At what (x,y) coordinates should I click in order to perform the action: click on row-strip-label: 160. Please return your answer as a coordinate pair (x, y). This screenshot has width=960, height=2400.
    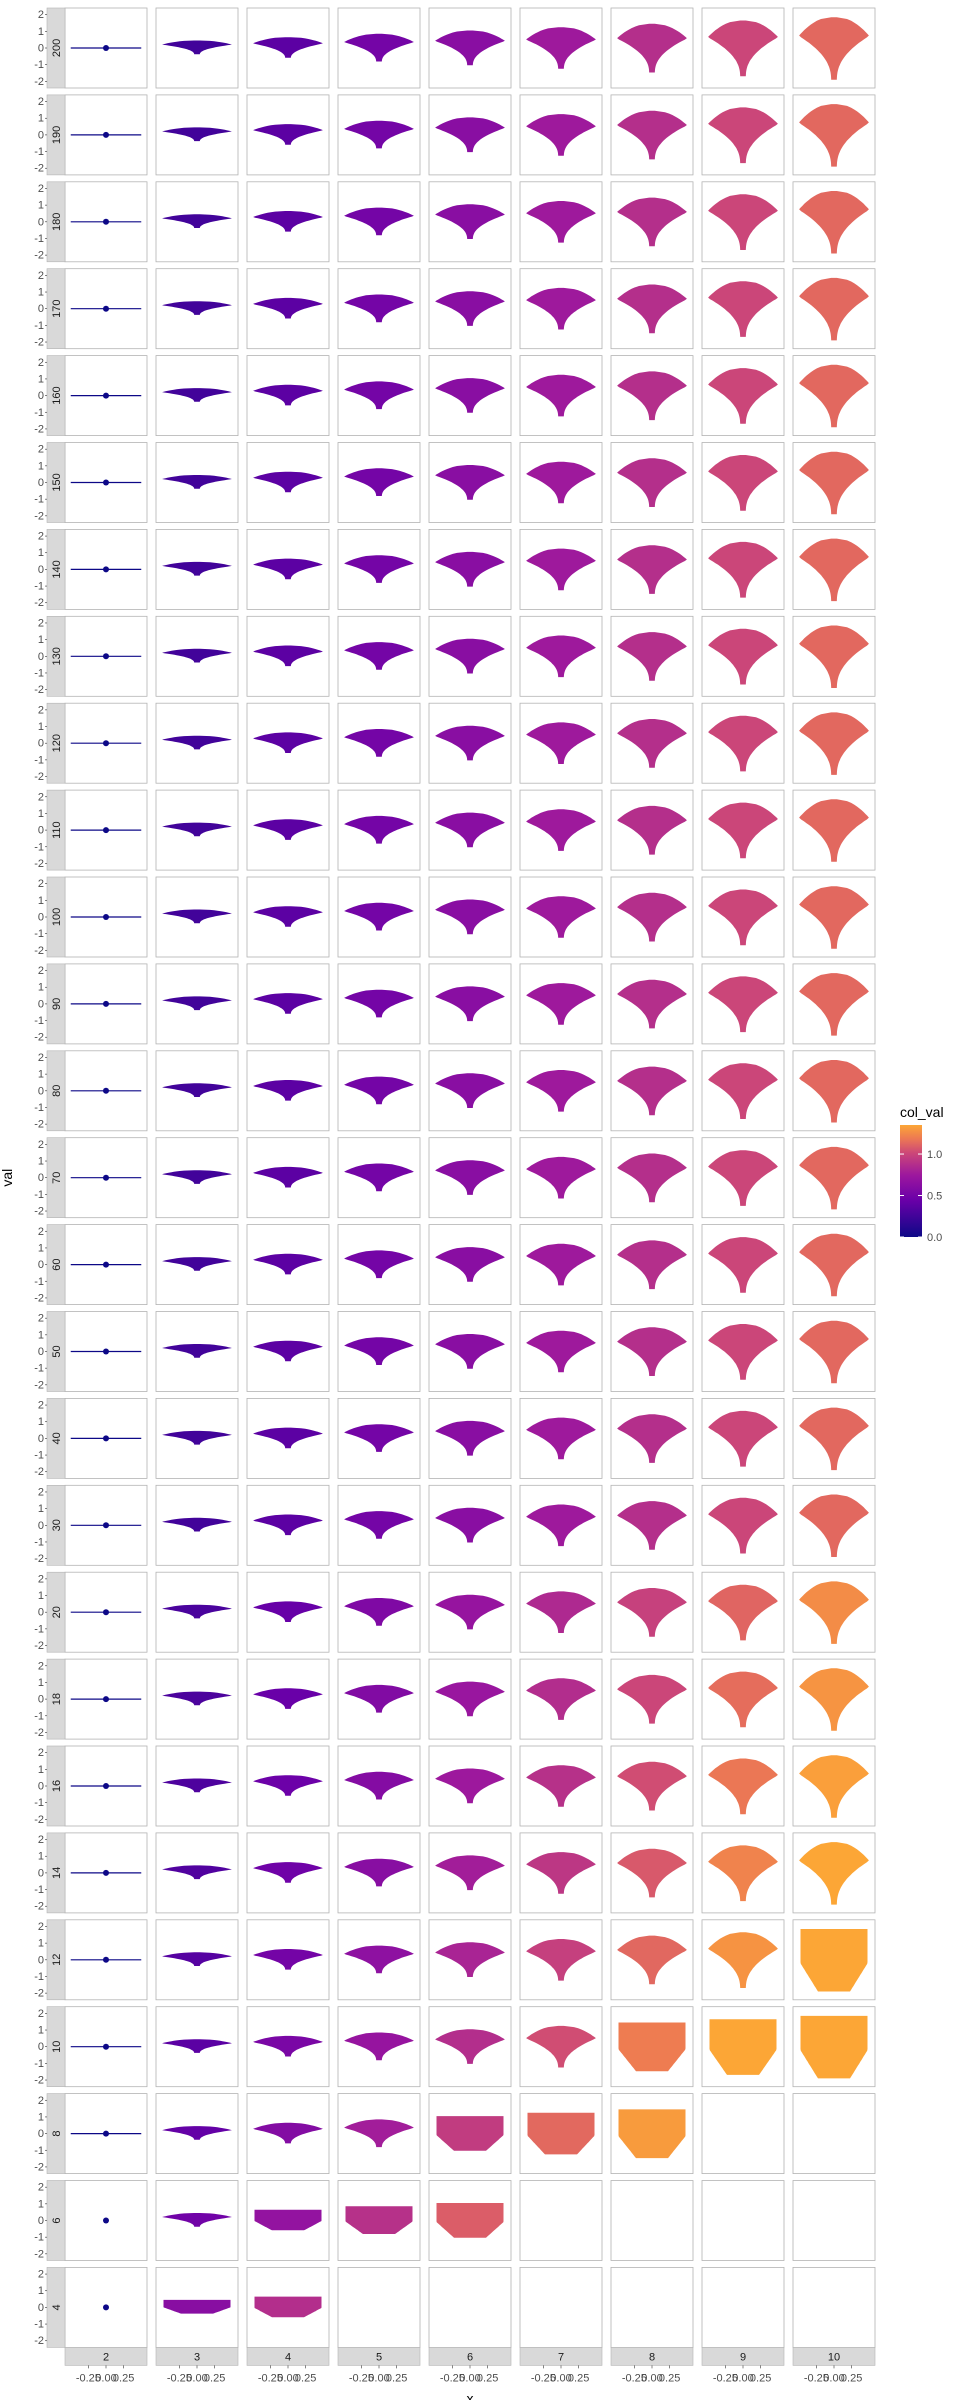
    Looking at the image, I should click on (57, 395).